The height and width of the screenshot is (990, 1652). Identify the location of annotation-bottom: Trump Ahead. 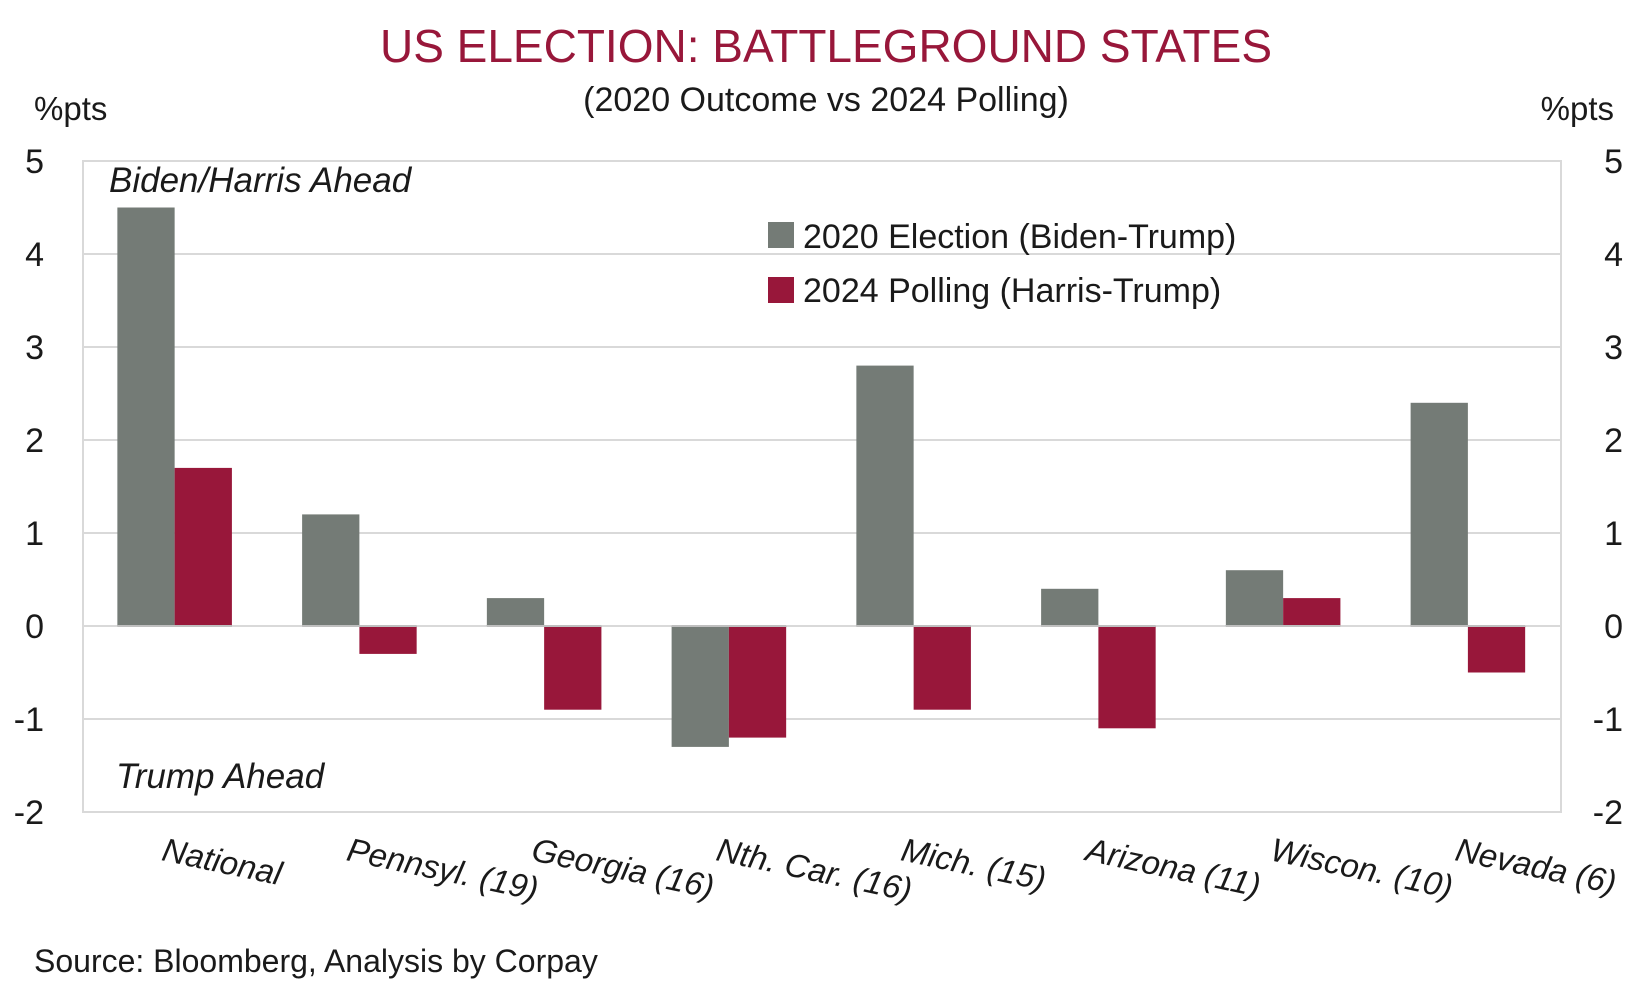
(221, 776).